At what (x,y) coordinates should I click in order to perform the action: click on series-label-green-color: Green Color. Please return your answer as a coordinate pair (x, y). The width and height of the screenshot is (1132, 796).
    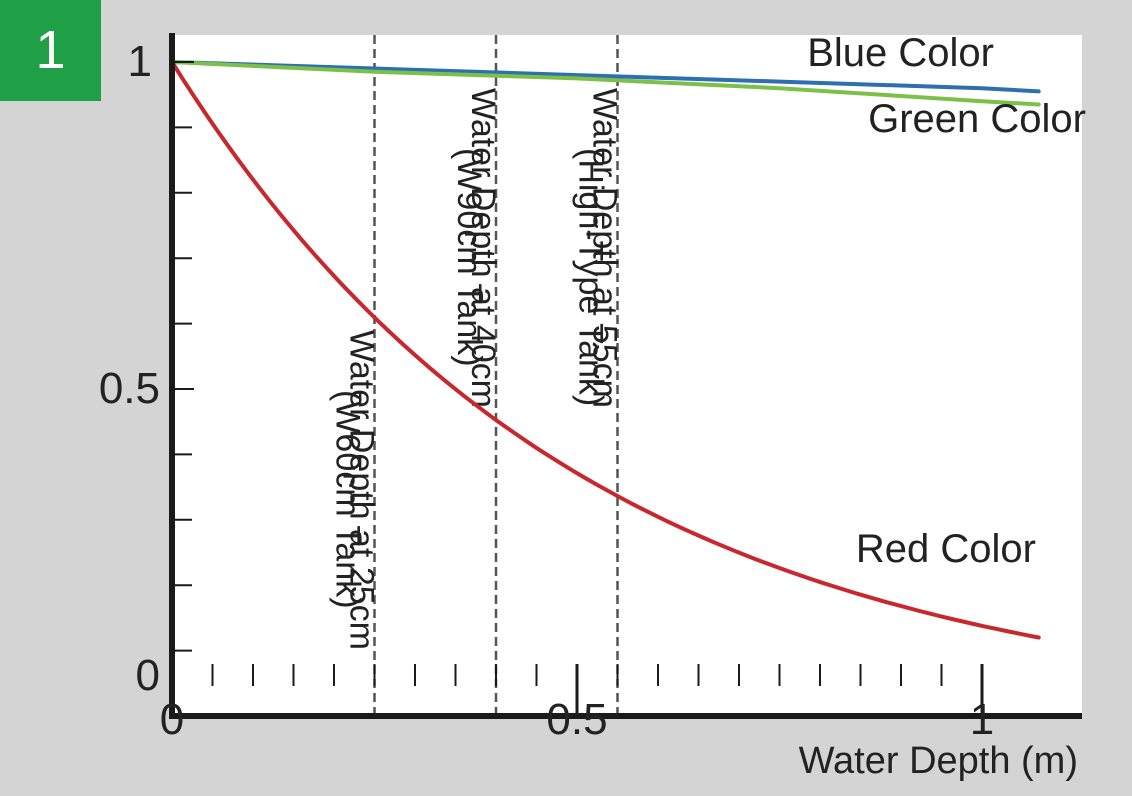
    Looking at the image, I should click on (977, 119).